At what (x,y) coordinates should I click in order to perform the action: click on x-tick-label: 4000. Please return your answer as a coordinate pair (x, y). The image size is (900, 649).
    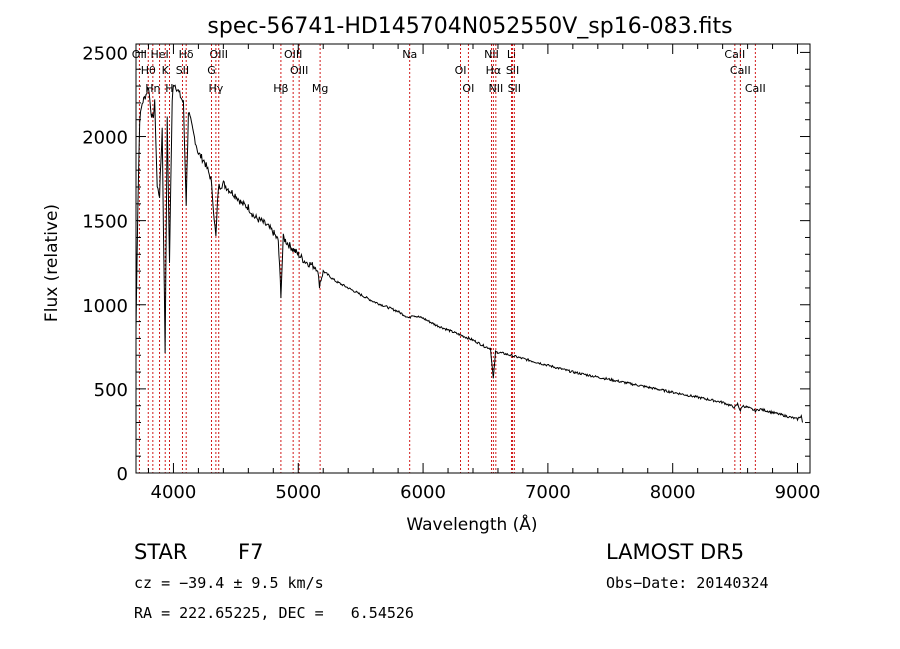
    Looking at the image, I should click on (174, 492).